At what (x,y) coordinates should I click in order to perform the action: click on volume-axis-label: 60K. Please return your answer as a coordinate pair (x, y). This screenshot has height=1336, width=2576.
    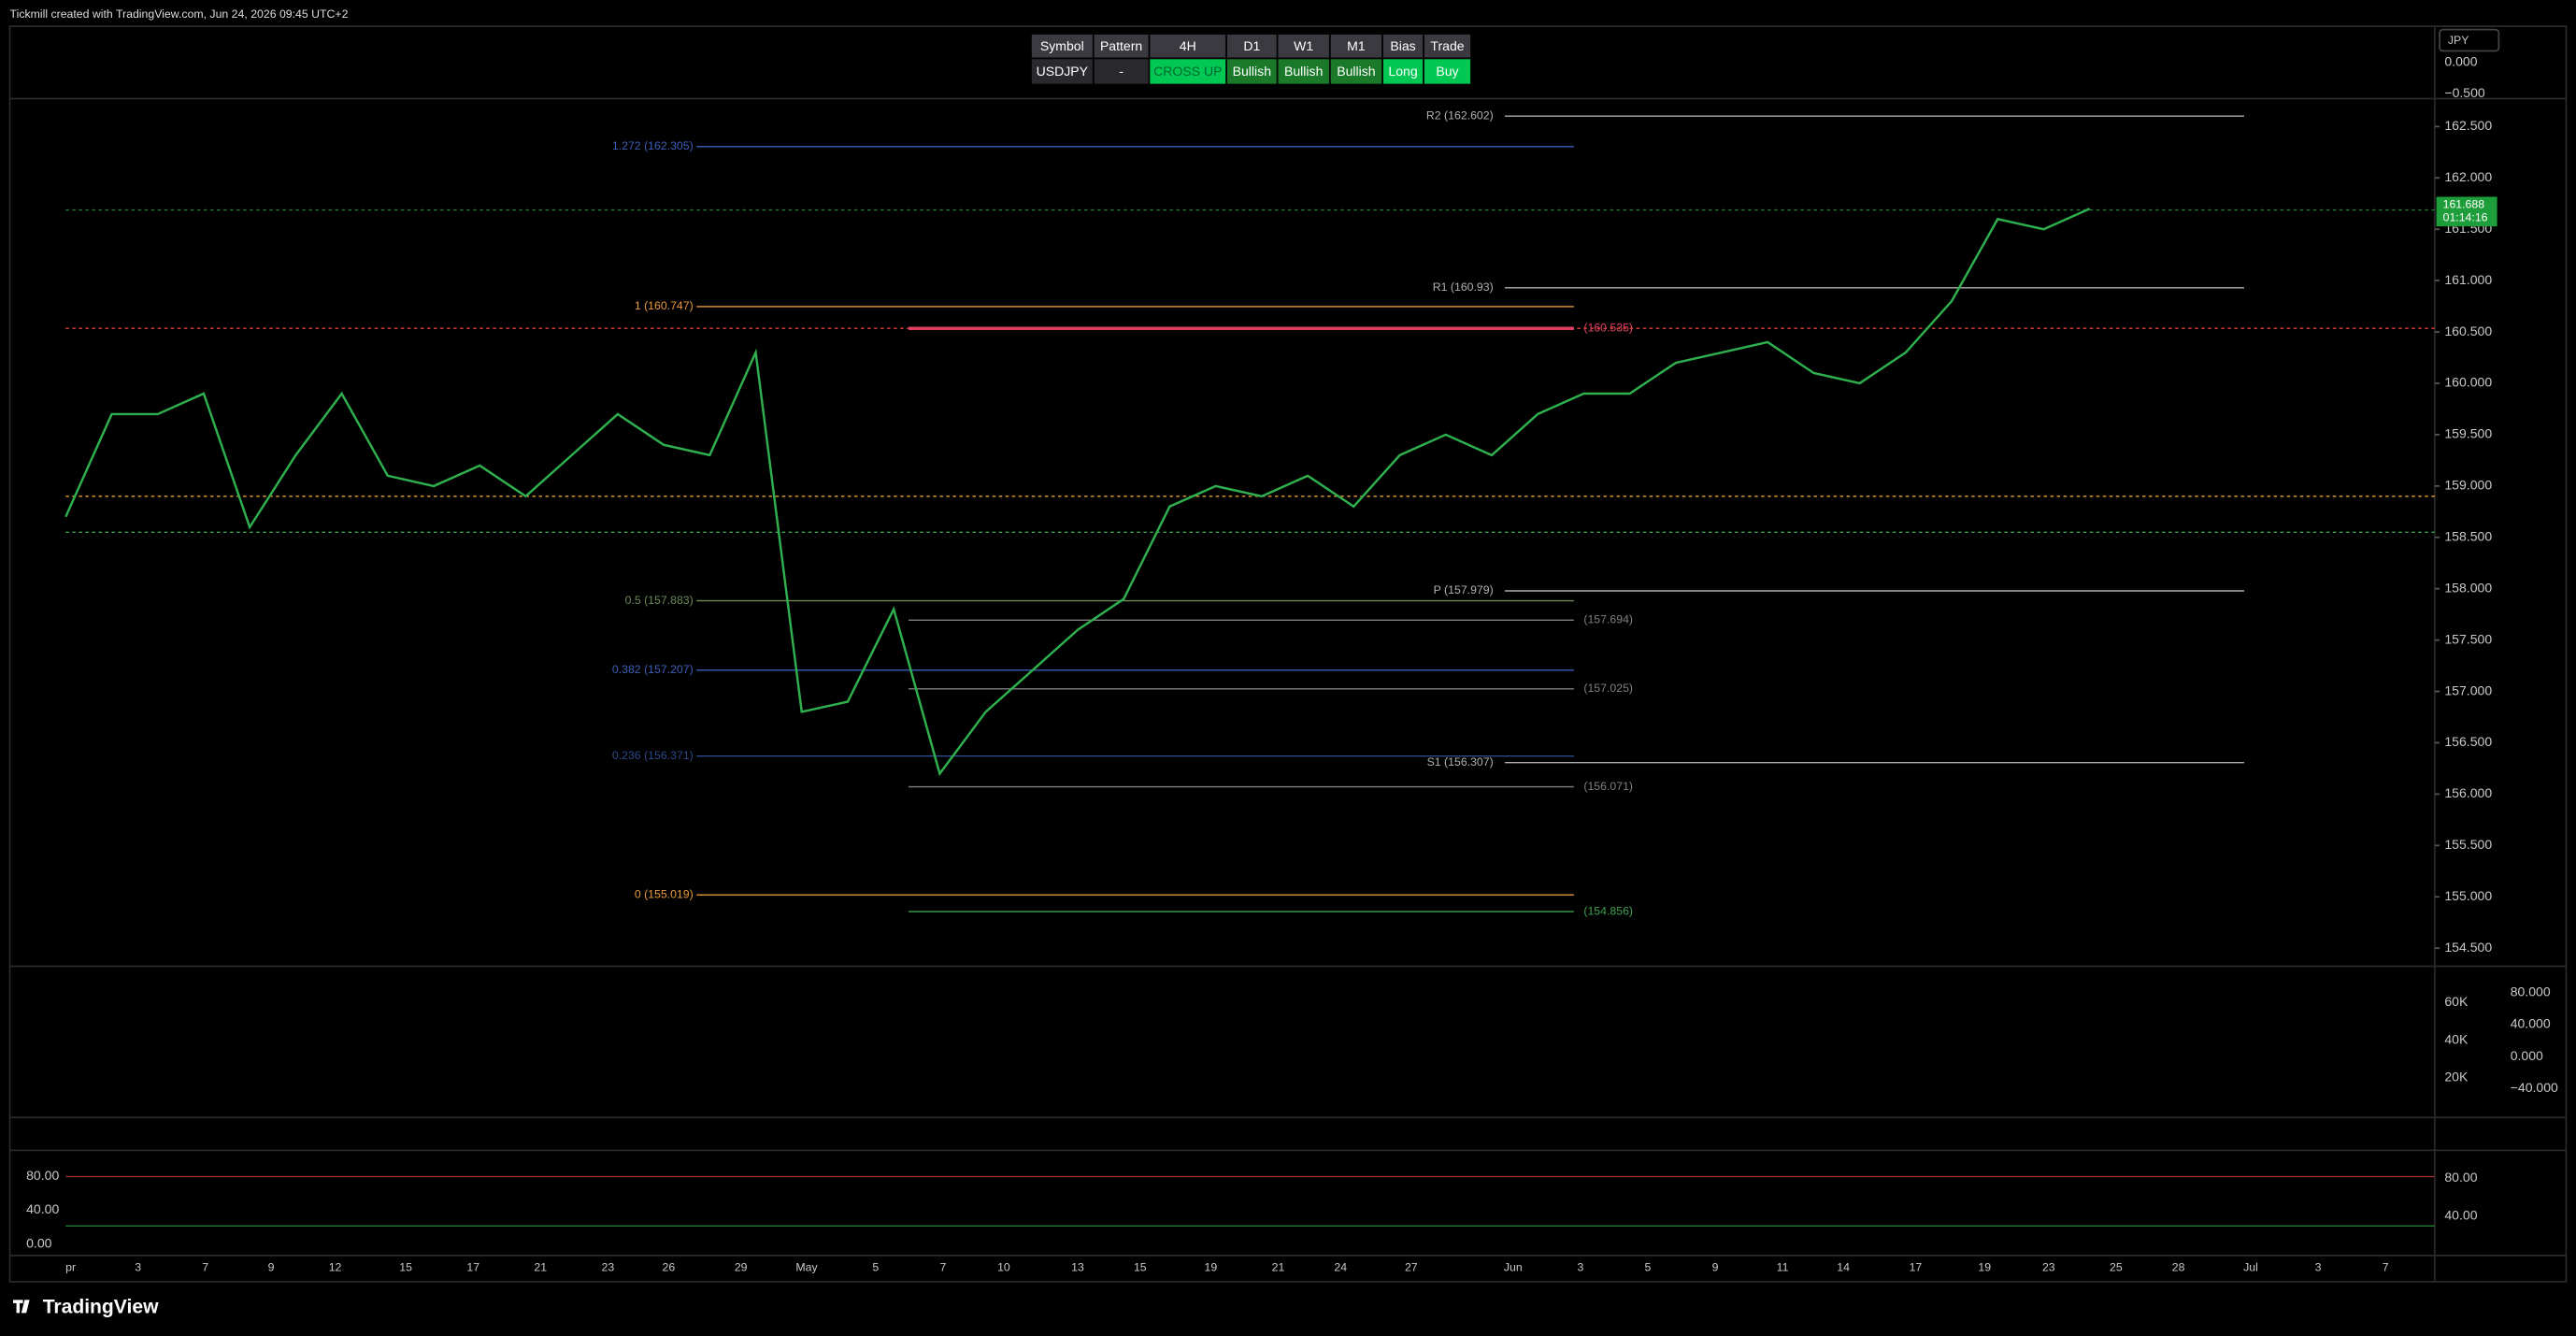
    Looking at the image, I should click on (2456, 1001).